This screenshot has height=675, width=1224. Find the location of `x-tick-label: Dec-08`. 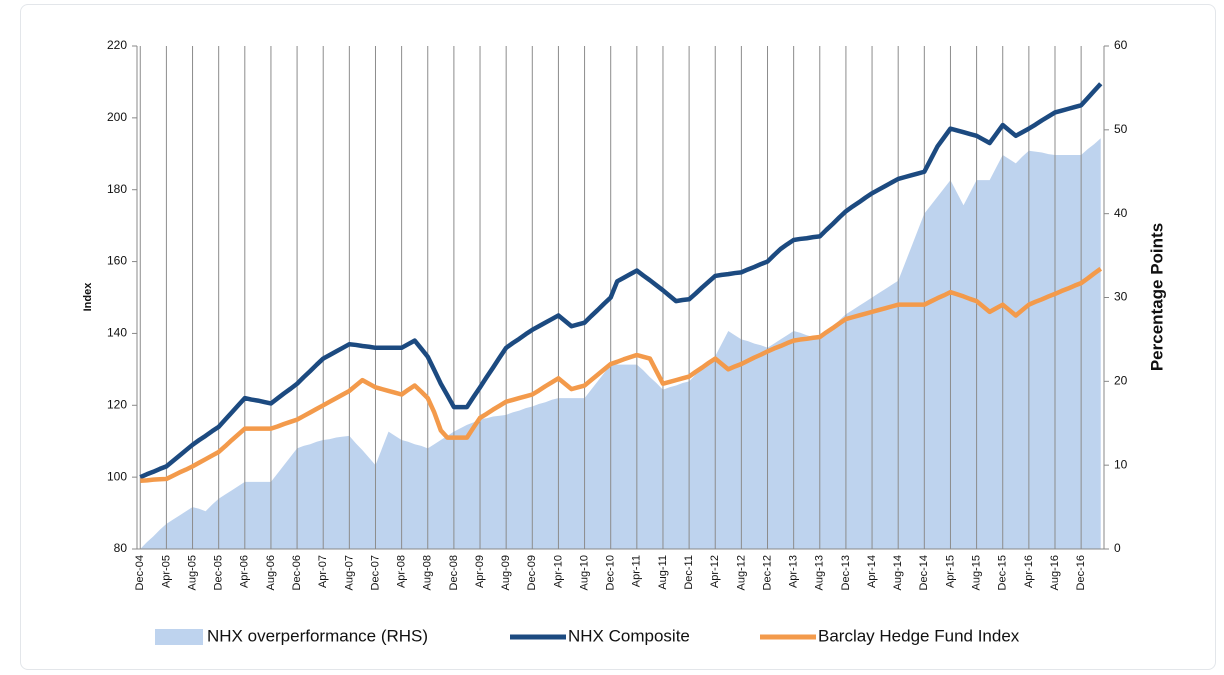

x-tick-label: Dec-08 is located at coordinates (454, 572).